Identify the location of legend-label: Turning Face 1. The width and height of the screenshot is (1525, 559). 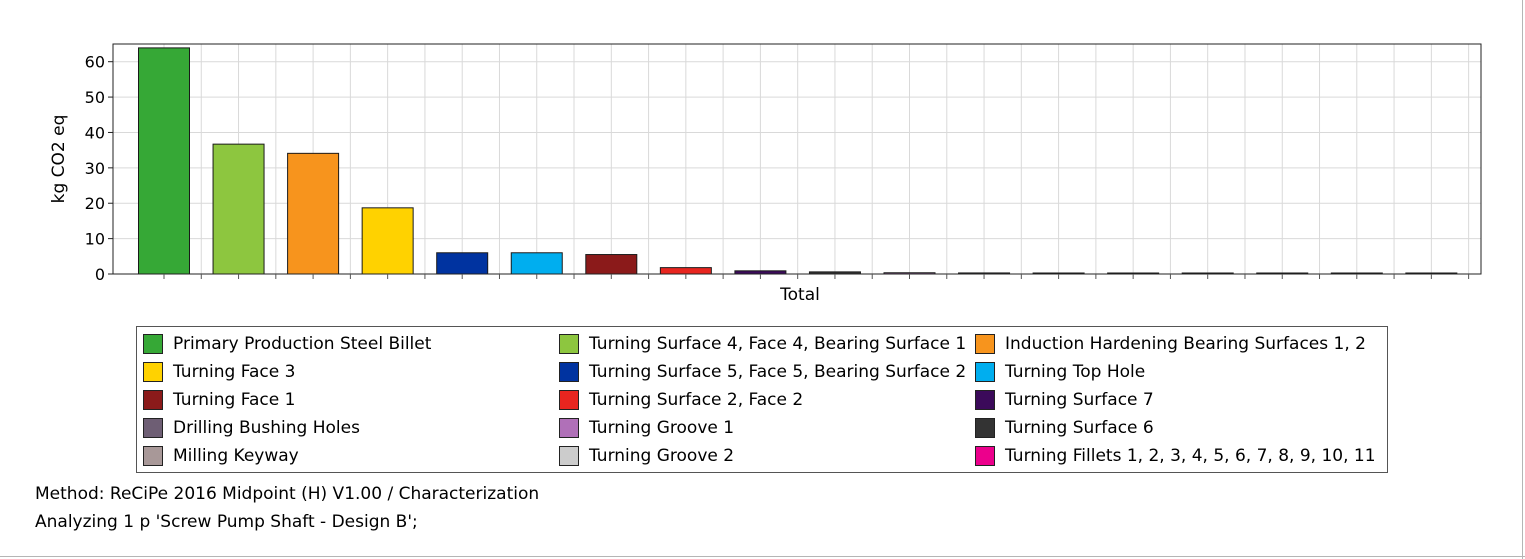
(234, 400).